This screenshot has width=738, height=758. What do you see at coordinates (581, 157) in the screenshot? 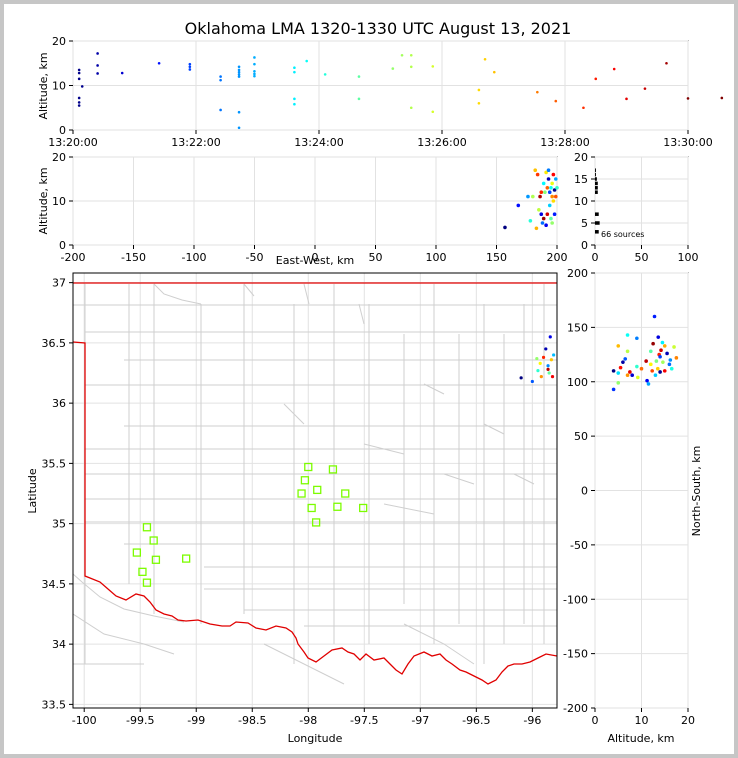
I see `pC-ytick-label: 20` at bounding box center [581, 157].